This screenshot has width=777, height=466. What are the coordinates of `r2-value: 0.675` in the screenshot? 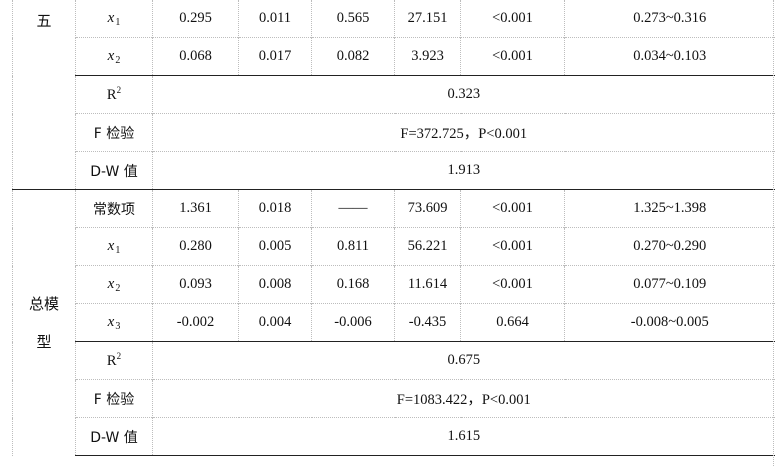 It's located at (463, 360).